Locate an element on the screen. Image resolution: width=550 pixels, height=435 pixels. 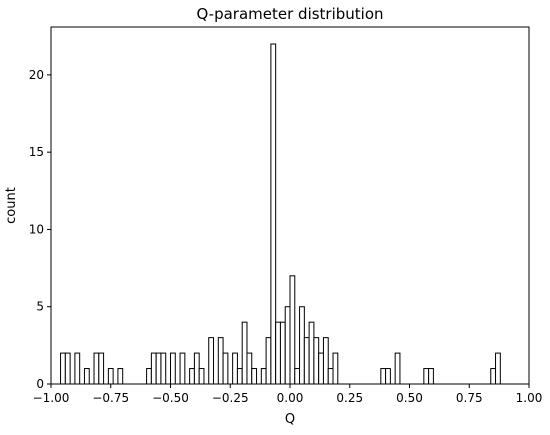
x-axis-label: Q is located at coordinates (290, 419).